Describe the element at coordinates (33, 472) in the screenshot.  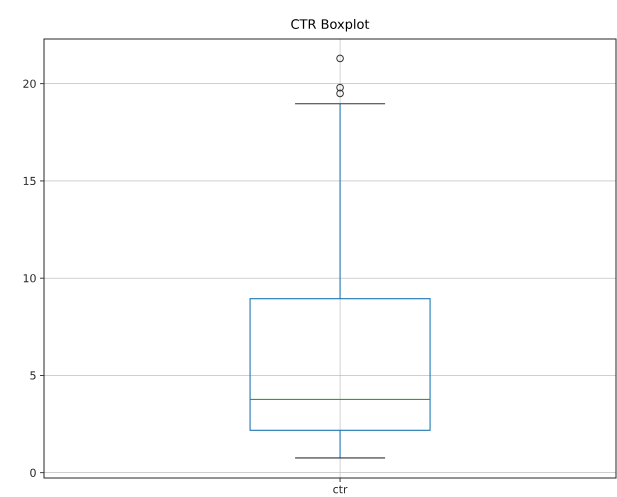
I see `y-tick-label: 0` at that location.